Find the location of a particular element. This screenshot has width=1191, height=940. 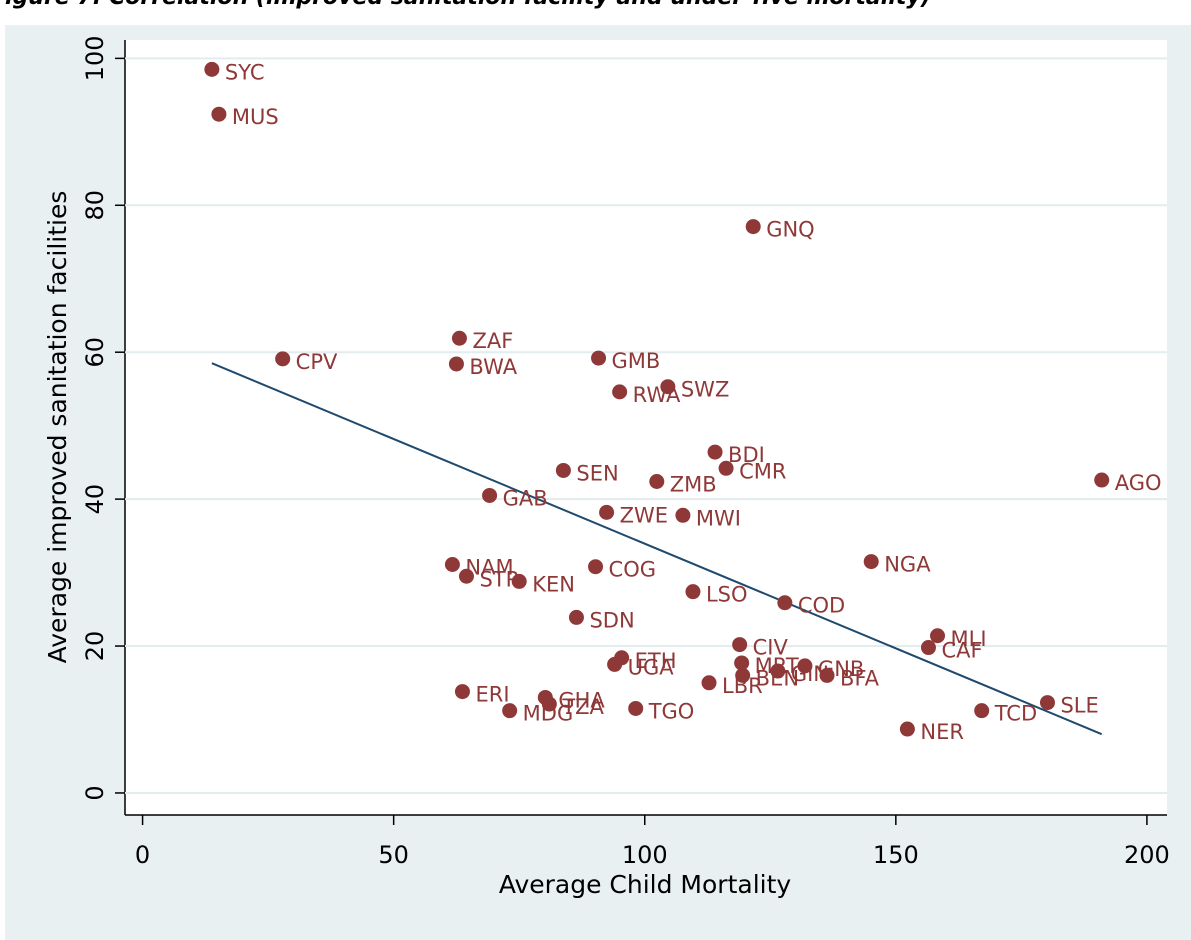

point-label: GHA is located at coordinates (581, 700).